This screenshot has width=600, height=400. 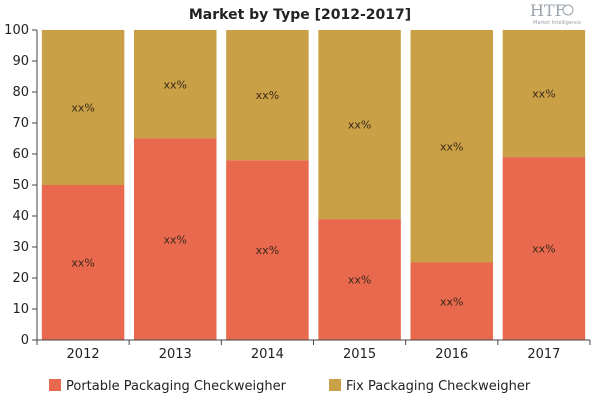 What do you see at coordinates (83, 354) in the screenshot?
I see `x-tick-label: 2012` at bounding box center [83, 354].